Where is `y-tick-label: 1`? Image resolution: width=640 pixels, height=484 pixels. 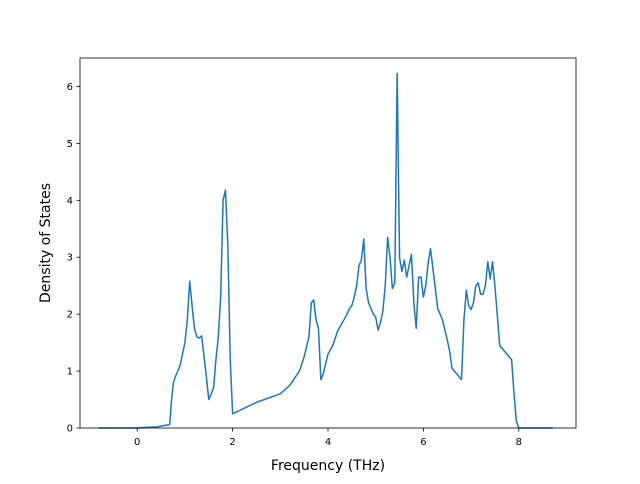 y-tick-label: 1 is located at coordinates (70, 372).